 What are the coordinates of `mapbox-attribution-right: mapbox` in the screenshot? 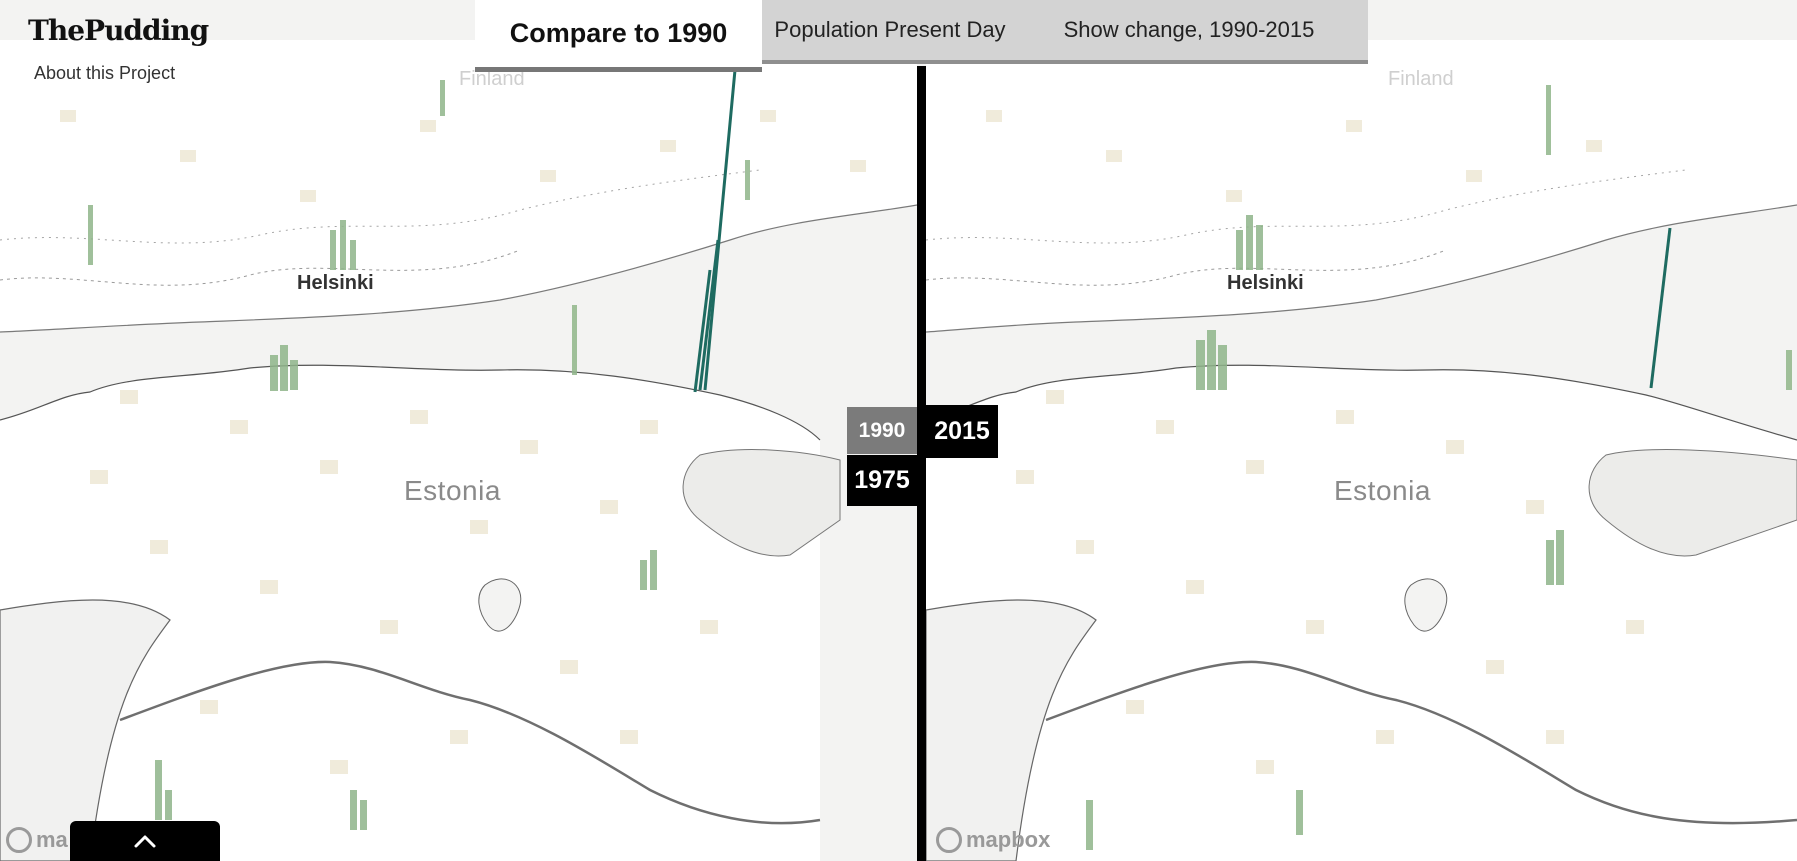 It's located at (993, 840).